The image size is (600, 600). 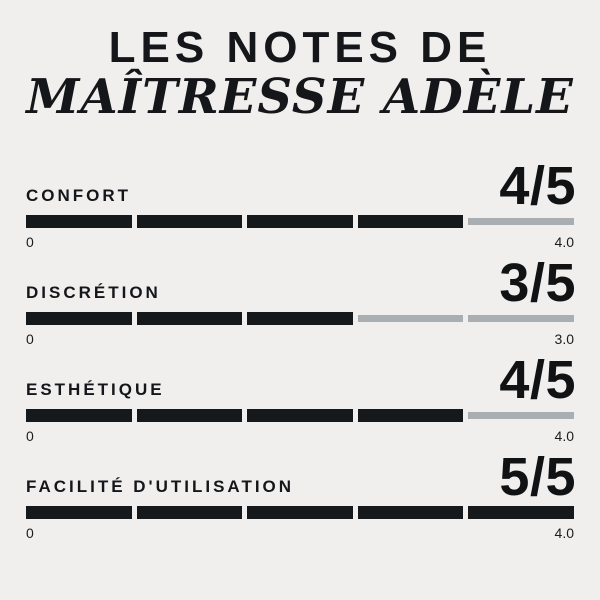 What do you see at coordinates (537, 283) in the screenshot?
I see `rating-score: 3/5` at bounding box center [537, 283].